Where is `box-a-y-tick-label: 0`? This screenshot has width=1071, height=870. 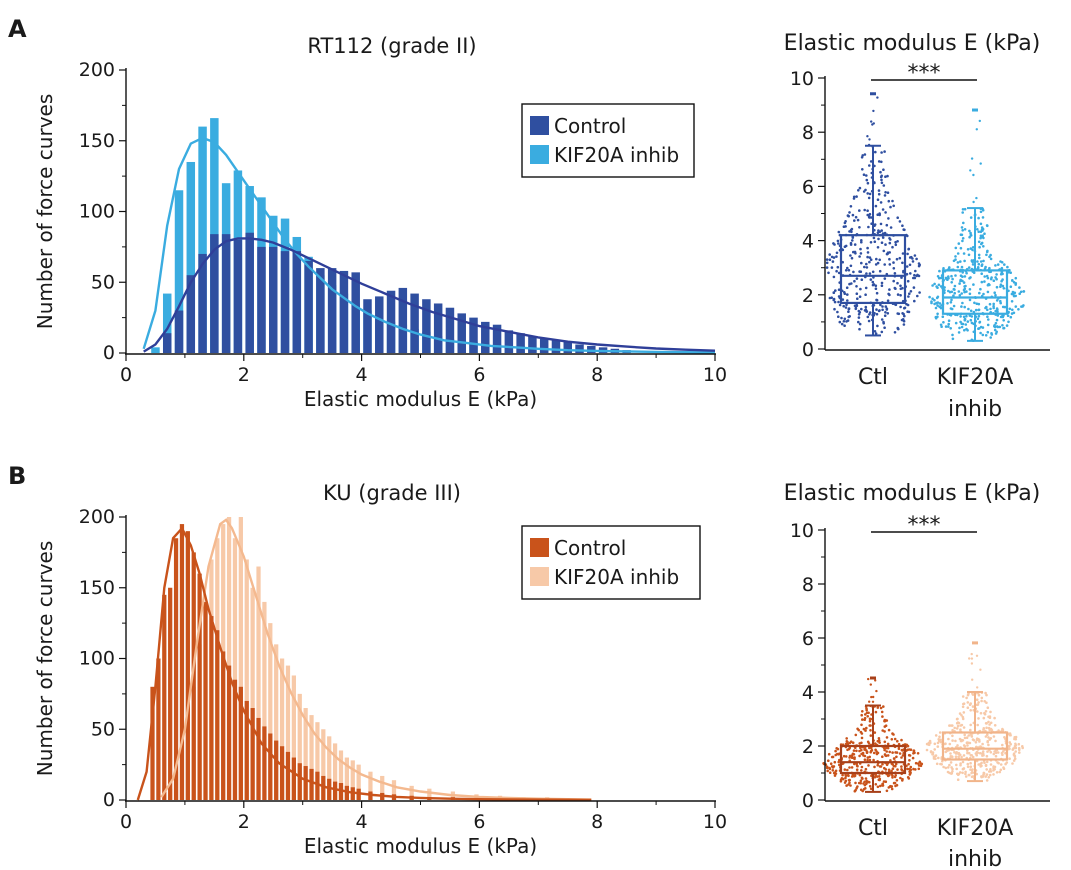 box-a-y-tick-label: 0 is located at coordinates (808, 350).